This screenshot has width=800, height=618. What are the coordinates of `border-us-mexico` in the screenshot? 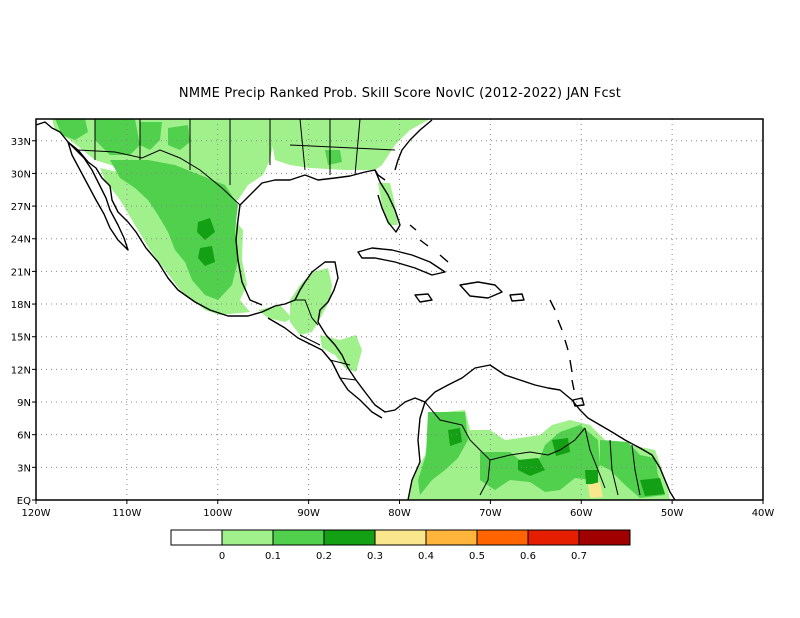 It's located at (159, 177).